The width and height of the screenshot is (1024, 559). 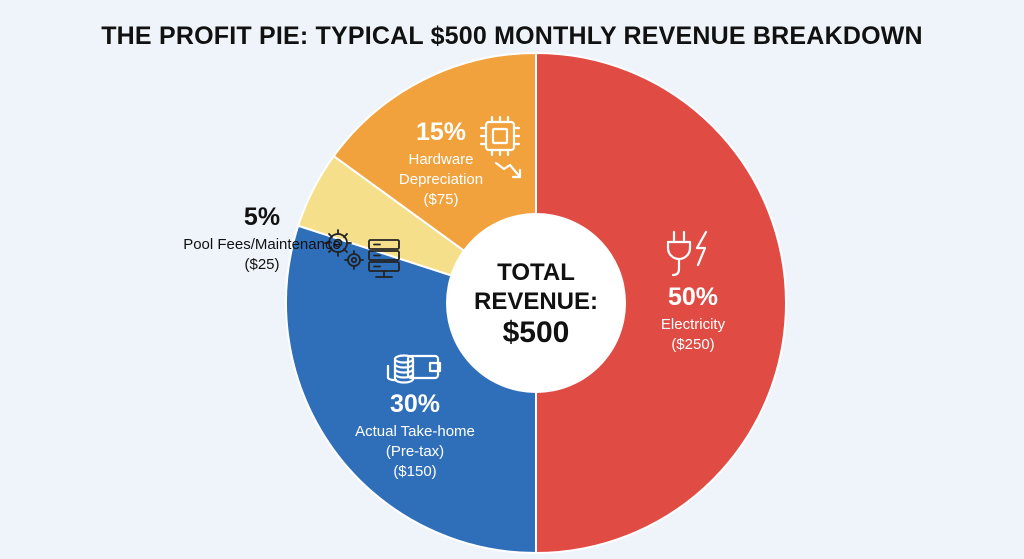 I want to click on center-label-line: REVENUE:, so click(x=536, y=301).